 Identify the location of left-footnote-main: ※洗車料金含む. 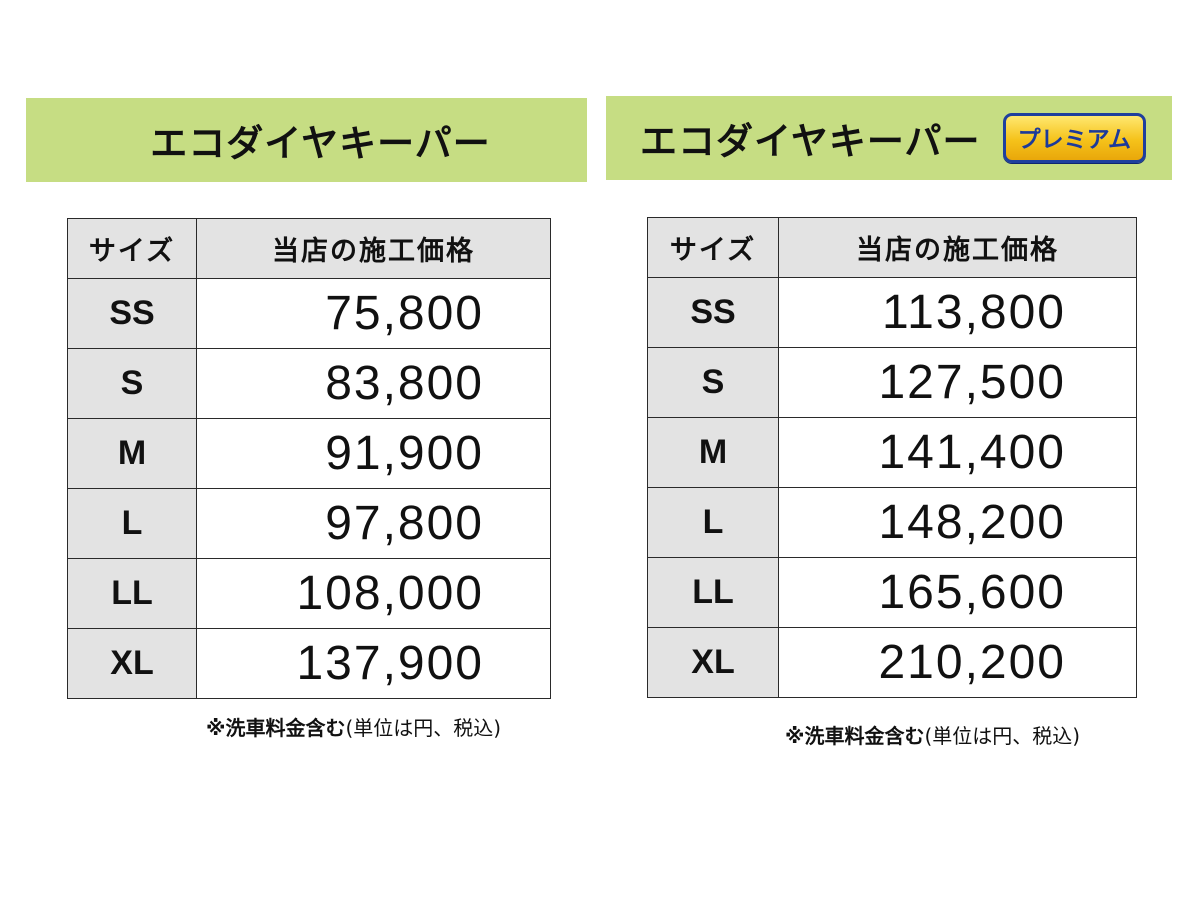
(276, 728).